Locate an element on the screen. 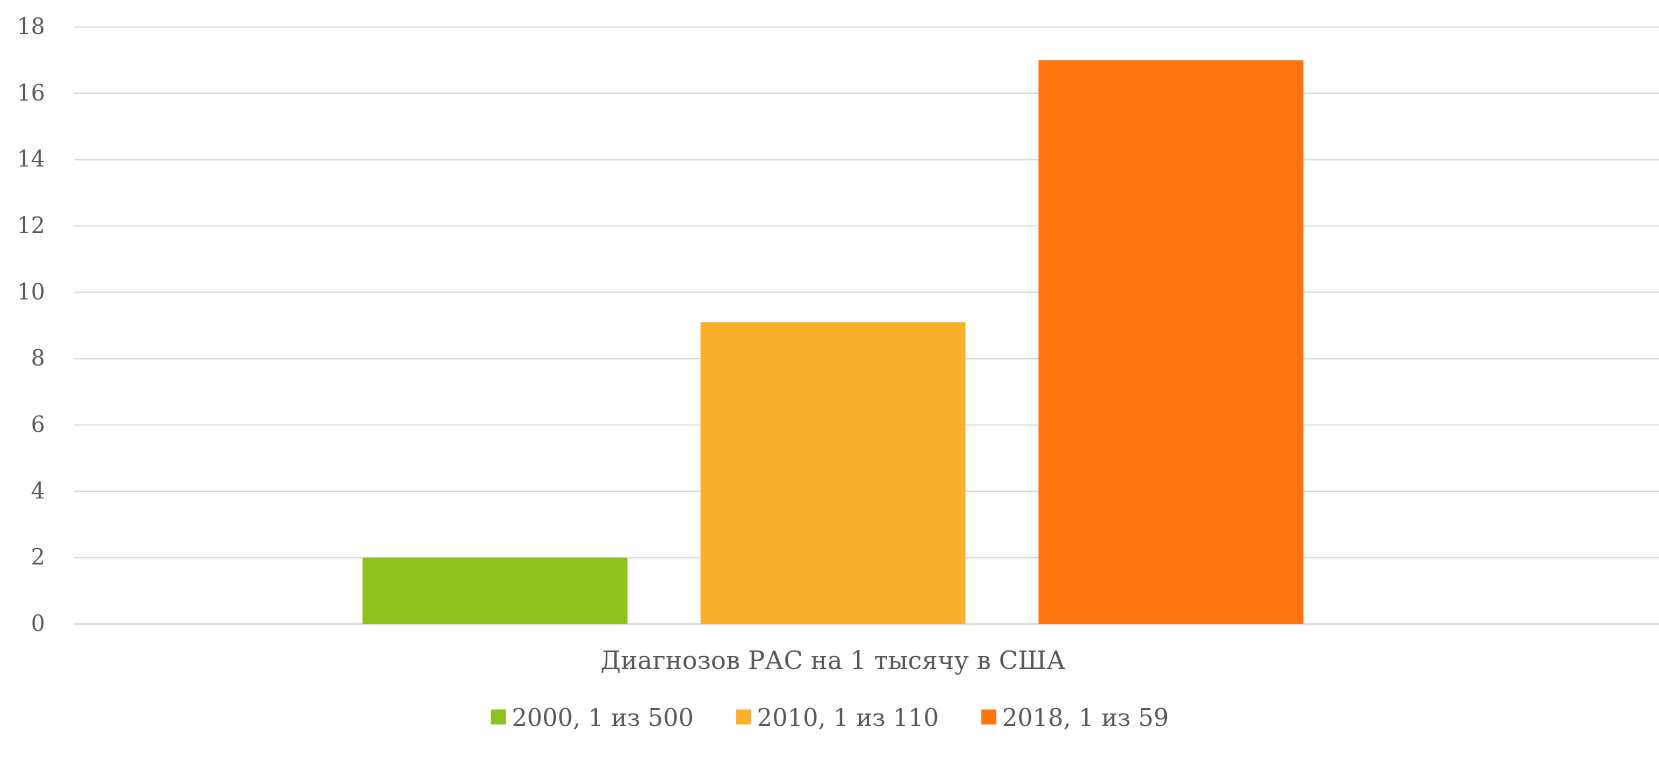 This screenshot has width=1659, height=778. y-tick-label: 14 is located at coordinates (31, 160).